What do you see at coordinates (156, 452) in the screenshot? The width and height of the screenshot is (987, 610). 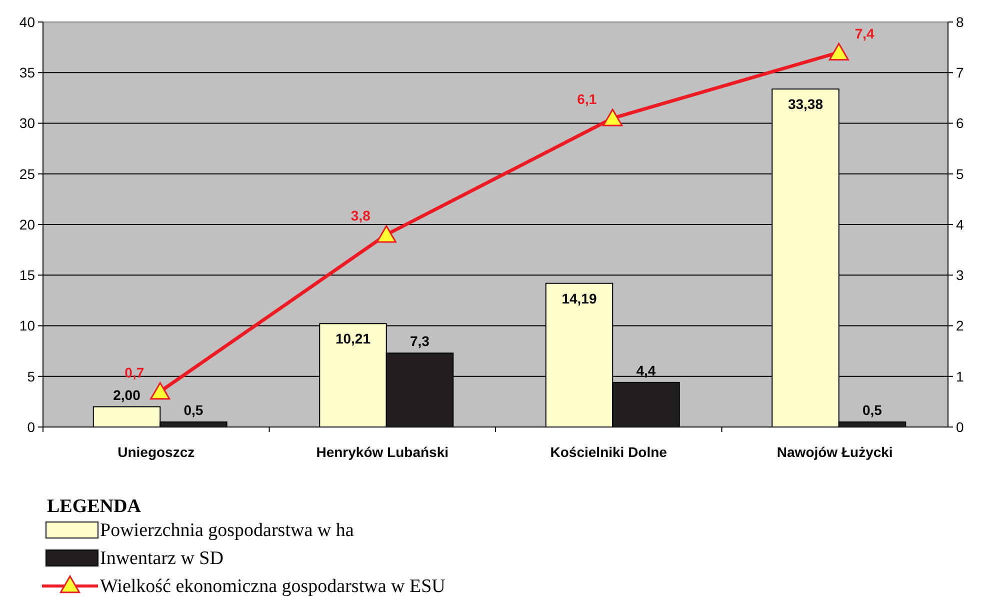 I see `x-tick-label: Uniegoszcz` at bounding box center [156, 452].